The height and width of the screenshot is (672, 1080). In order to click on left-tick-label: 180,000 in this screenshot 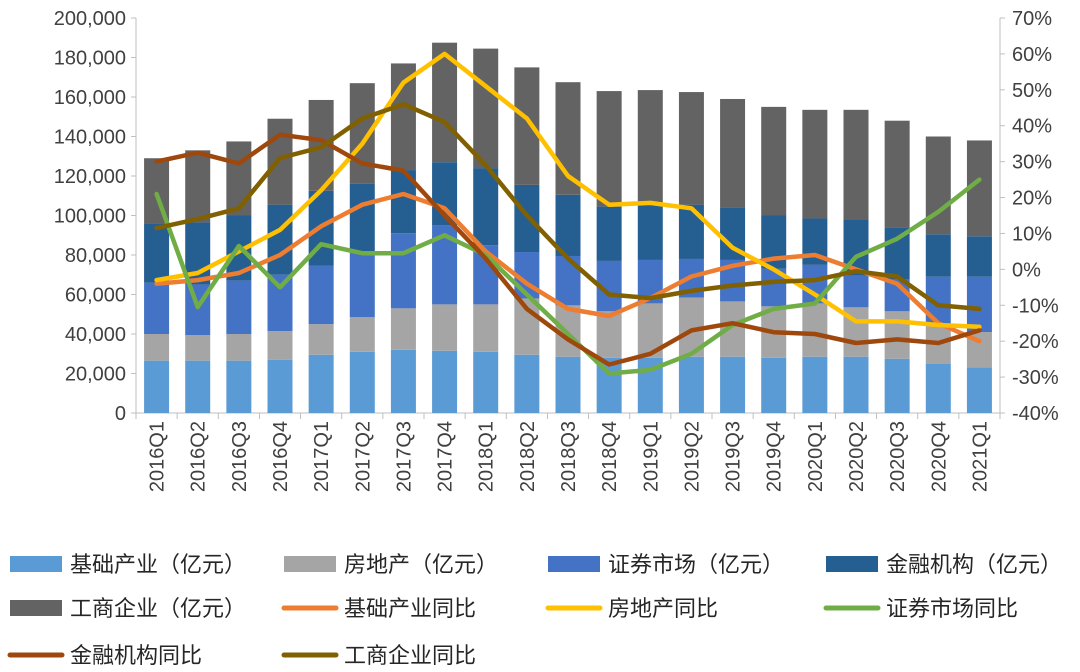, I will do `click(90, 59)`.